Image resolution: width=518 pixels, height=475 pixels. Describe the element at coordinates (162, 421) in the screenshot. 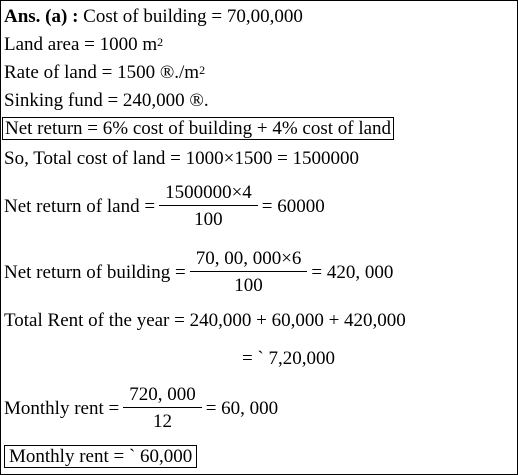

I see `fraction-denominator: 12` at that location.